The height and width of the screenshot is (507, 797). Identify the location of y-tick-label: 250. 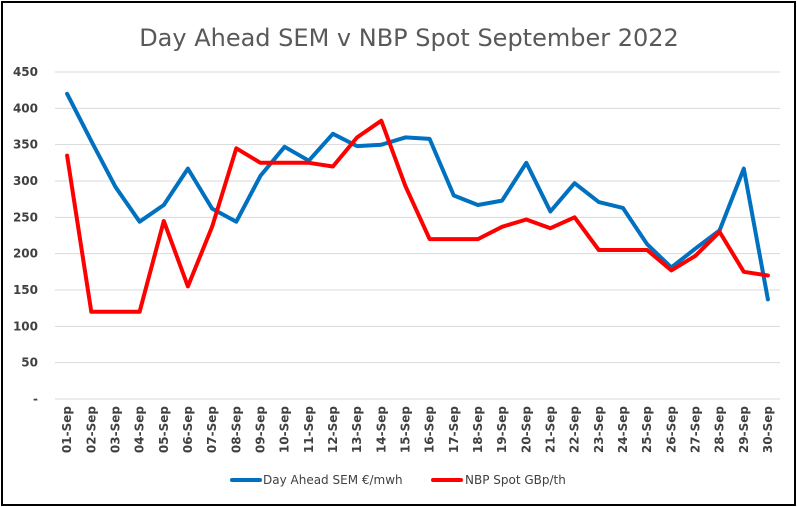
(25, 217).